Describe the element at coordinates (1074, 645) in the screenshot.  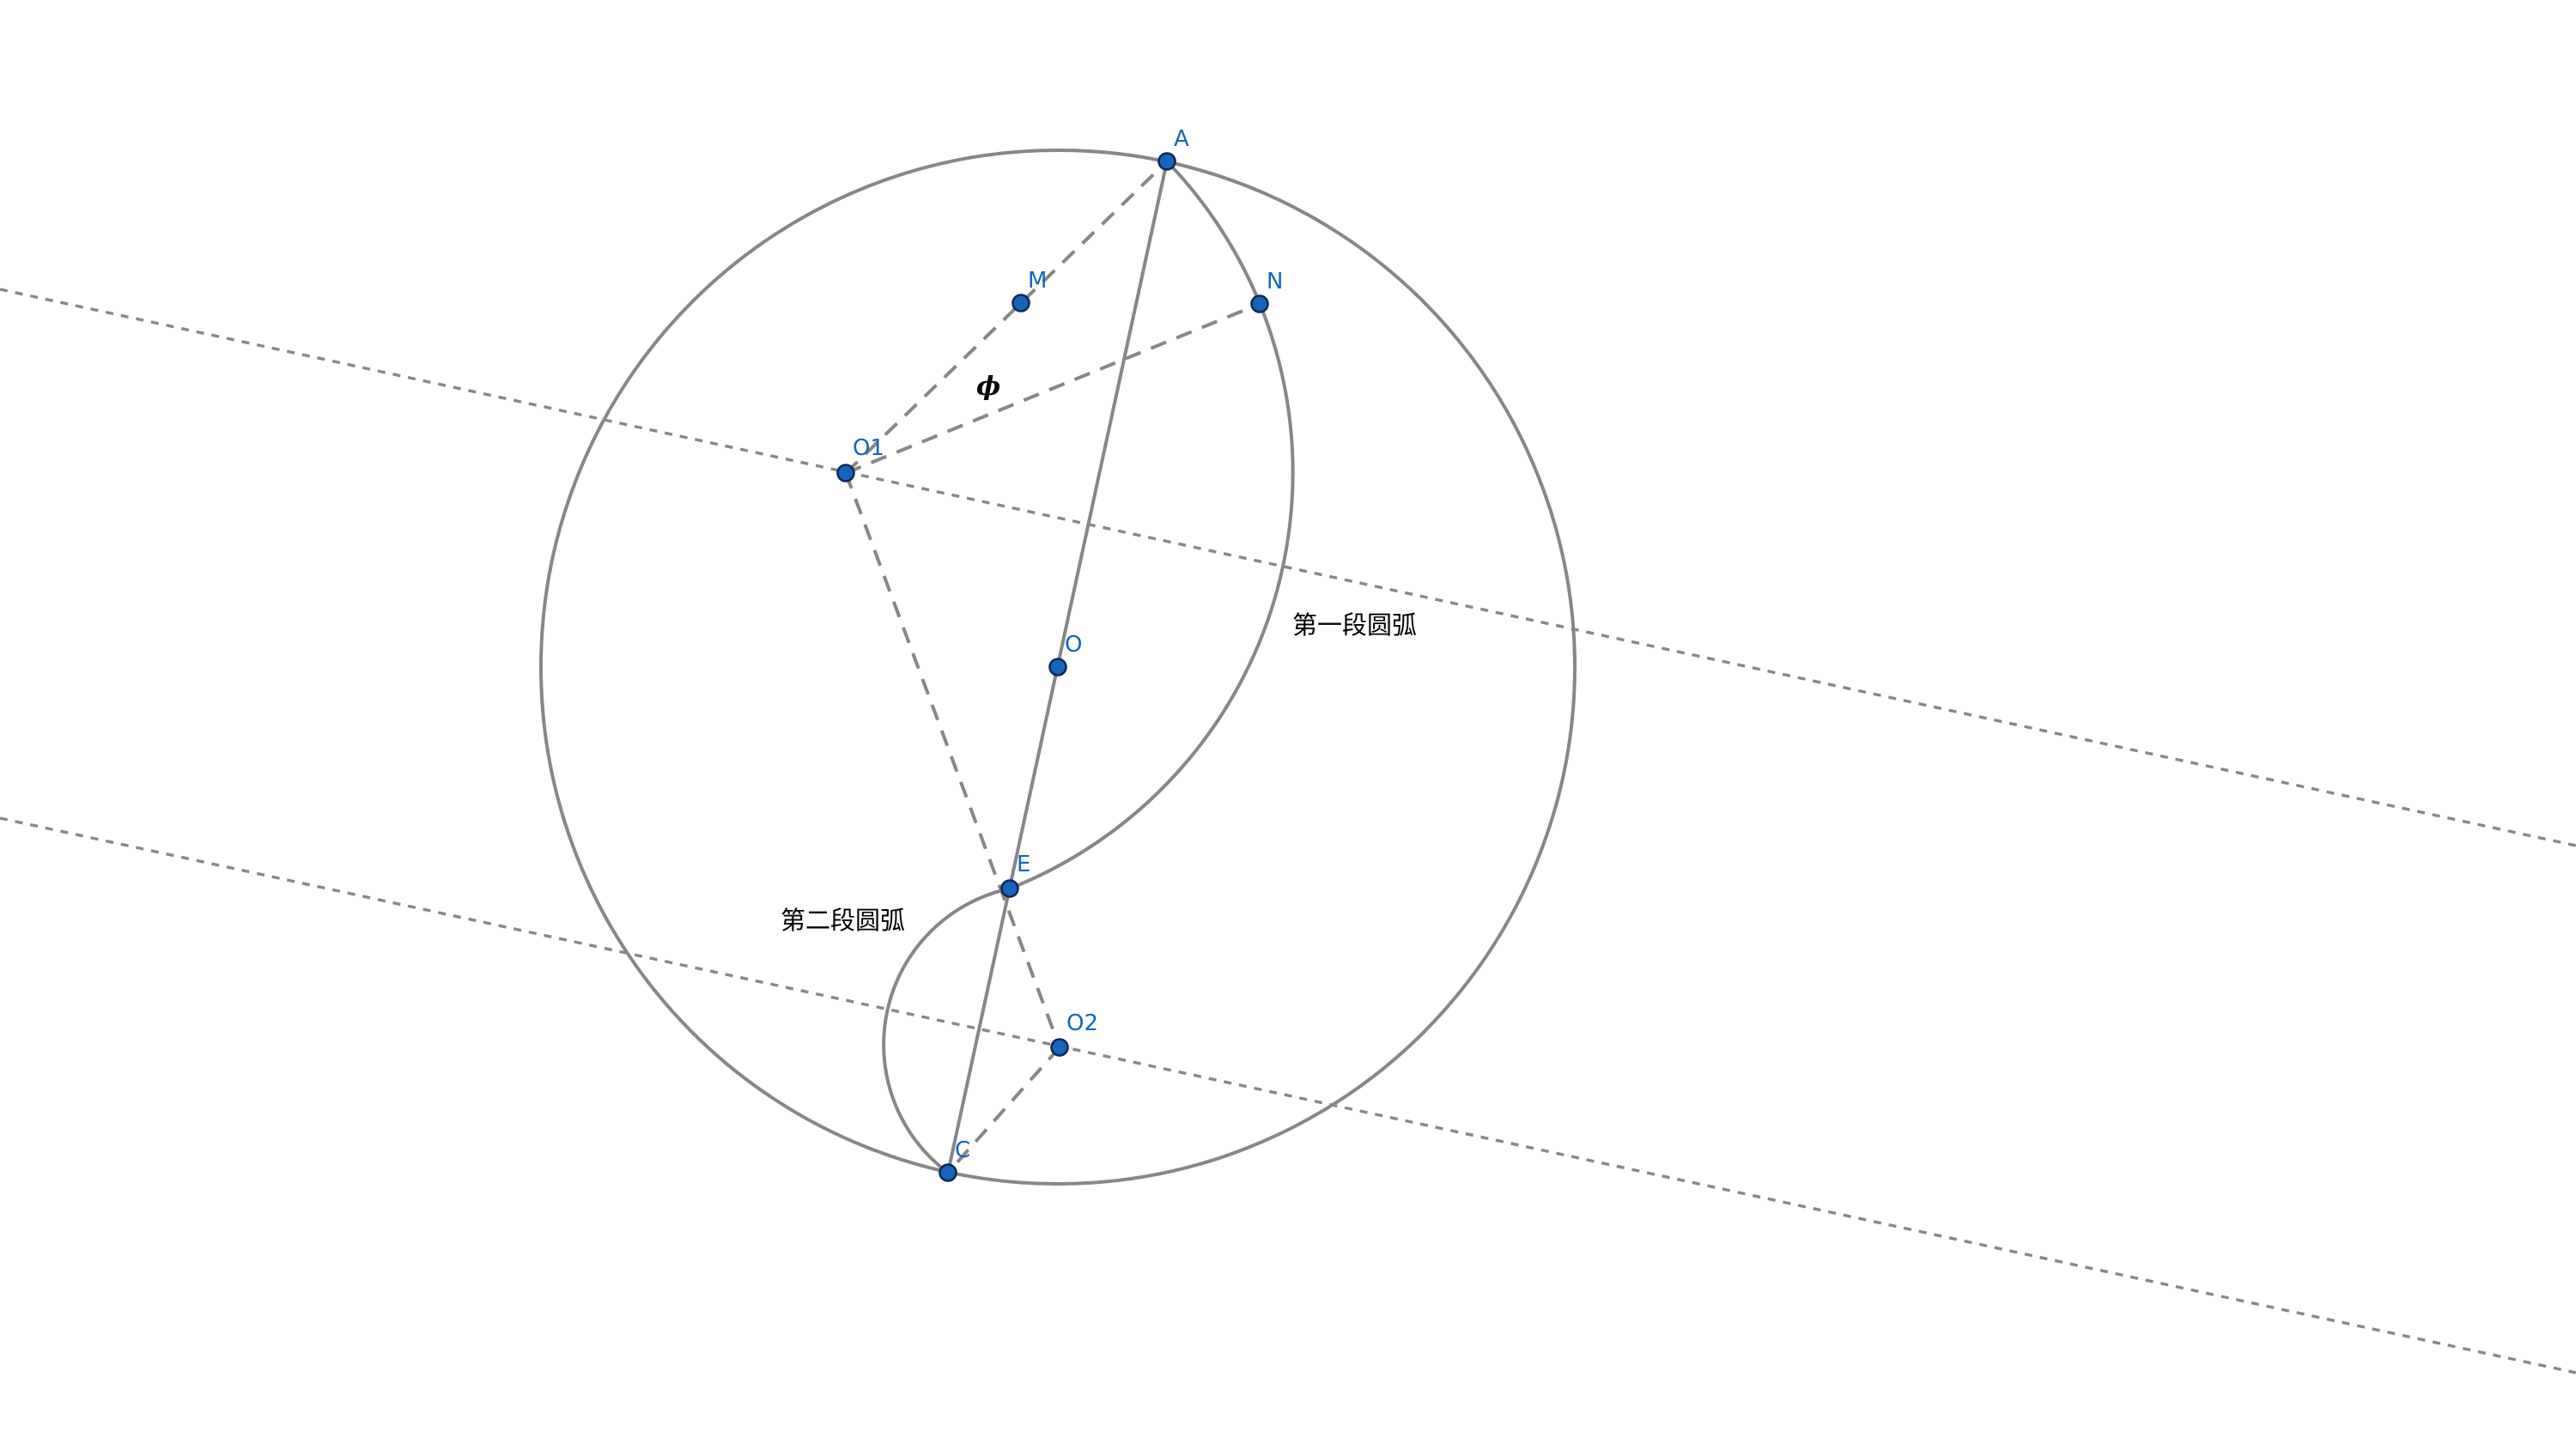
I see `point-o-label: O` at that location.